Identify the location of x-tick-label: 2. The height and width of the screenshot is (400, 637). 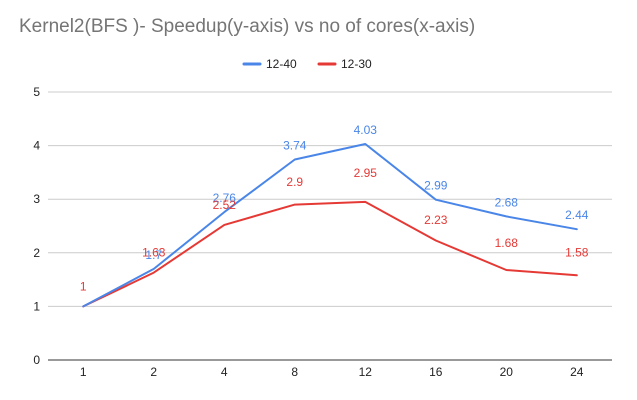
(153, 372).